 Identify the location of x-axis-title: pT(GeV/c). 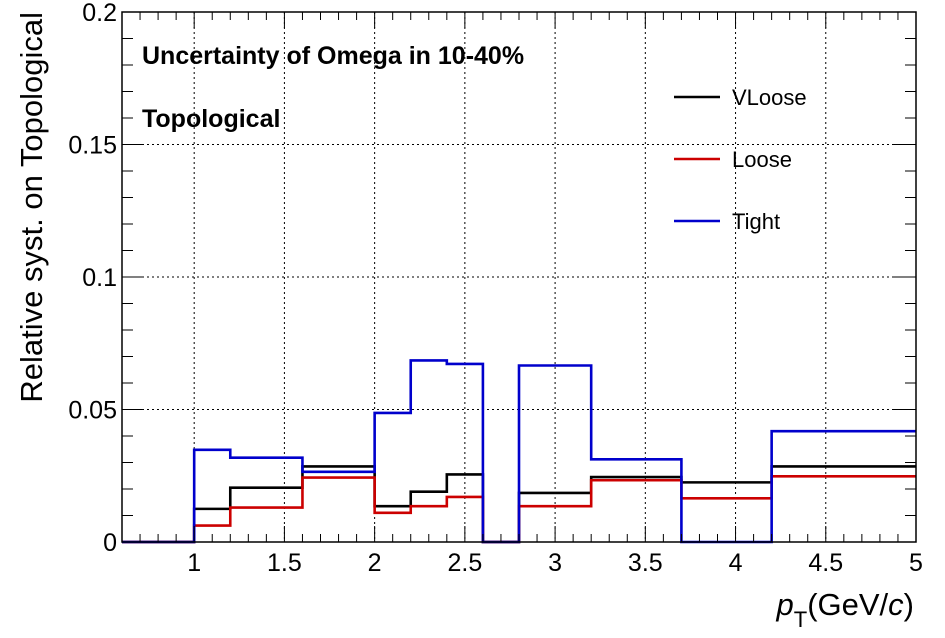
(845, 609).